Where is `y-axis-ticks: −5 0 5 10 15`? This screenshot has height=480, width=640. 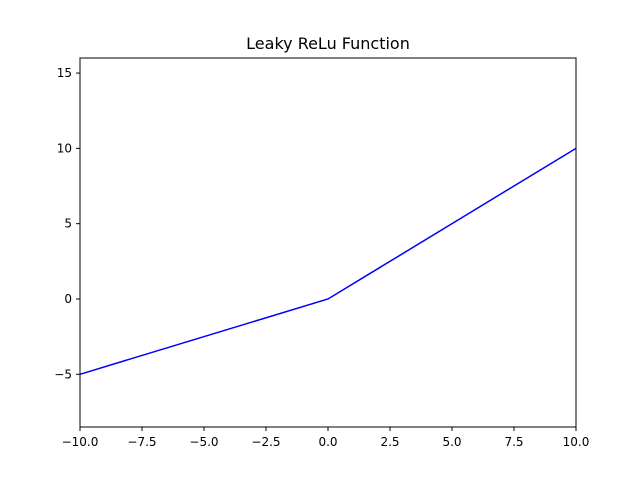
y-axis-ticks: −5 0 5 10 15 is located at coordinates (67, 223).